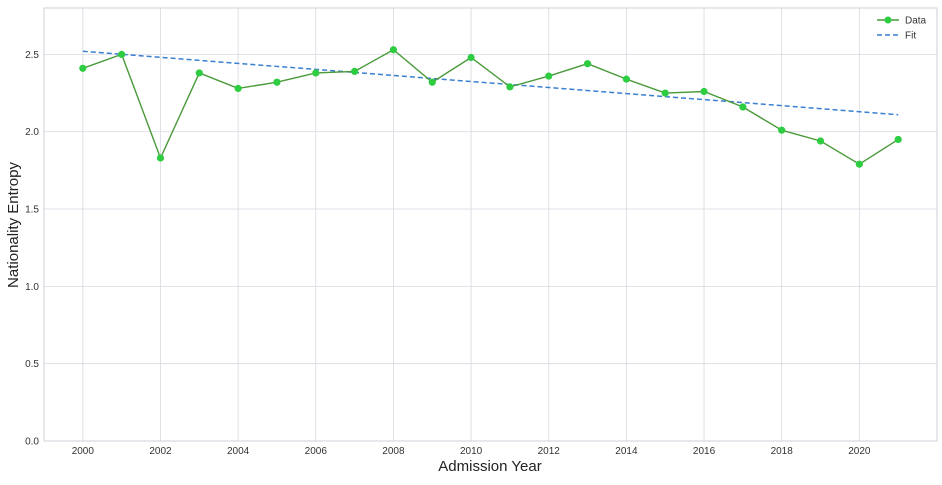  I want to click on fit-line, so click(490, 83).